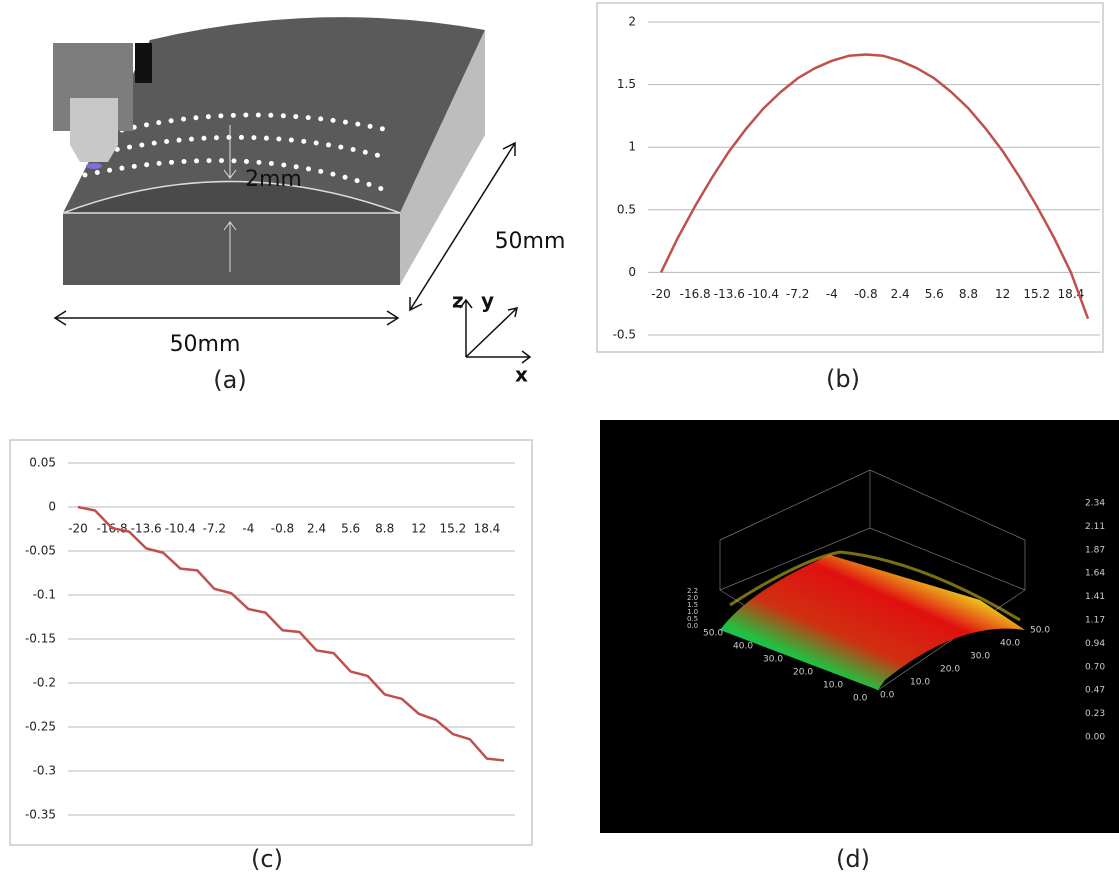  What do you see at coordinates (875, 586) in the screenshot?
I see `surface-highlight` at bounding box center [875, 586].